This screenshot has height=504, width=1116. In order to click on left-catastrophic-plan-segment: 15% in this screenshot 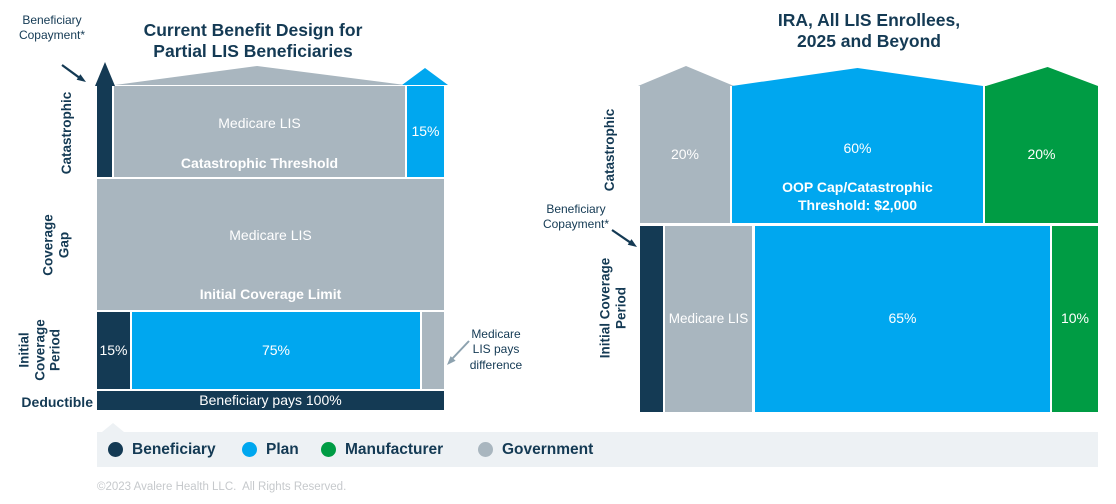, I will do `click(425, 131)`.